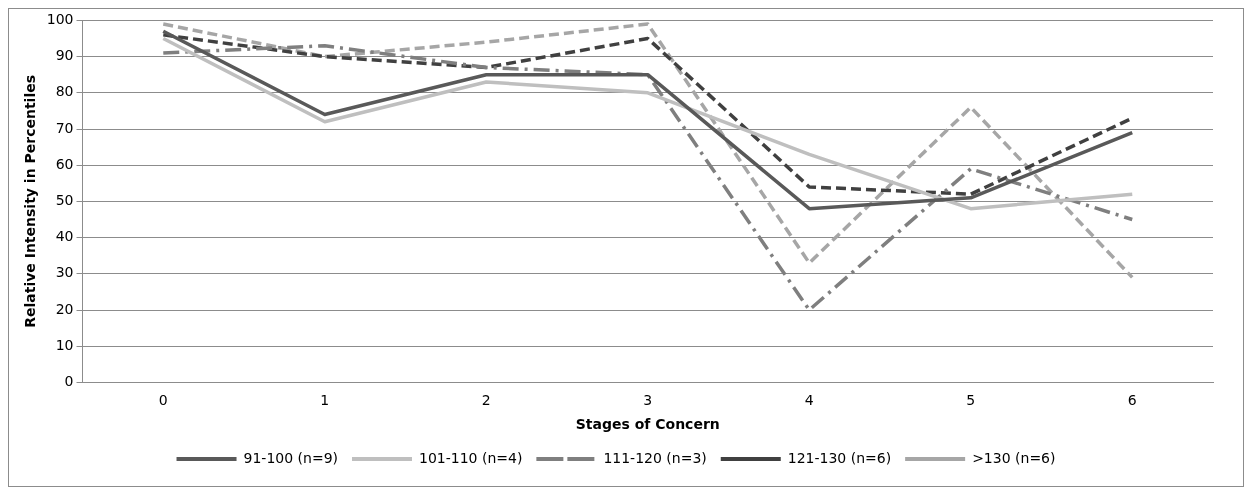 Image resolution: width=1252 pixels, height=495 pixels. I want to click on x-tick-label: 0, so click(163, 400).